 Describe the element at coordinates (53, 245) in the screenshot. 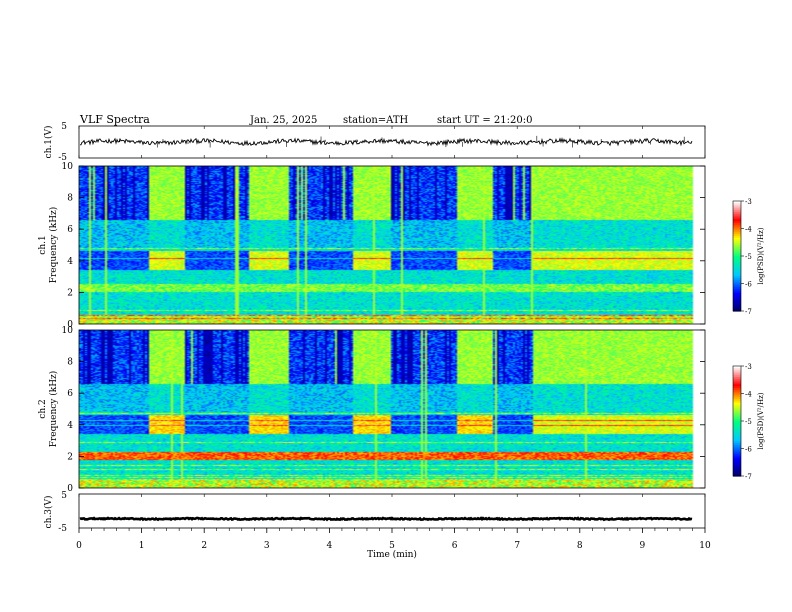

I see `ch1-frequency-ylabel: Frequency (kHz)` at that location.